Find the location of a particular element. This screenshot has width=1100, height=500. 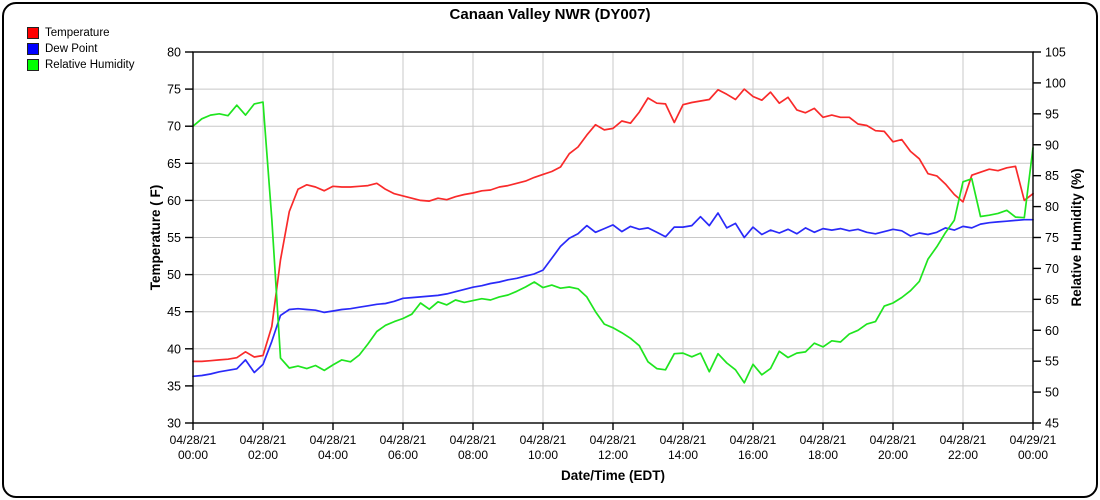

legend-label-relative-humidity: Relative Humidity is located at coordinates (90, 65).